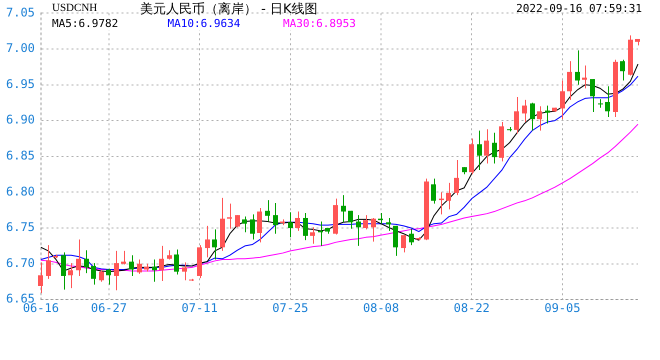 Image resolution: width=660 pixels, height=360 pixels. What do you see at coordinates (20, 83) in the screenshot?
I see `y-tick-label: 6.95` at bounding box center [20, 83].